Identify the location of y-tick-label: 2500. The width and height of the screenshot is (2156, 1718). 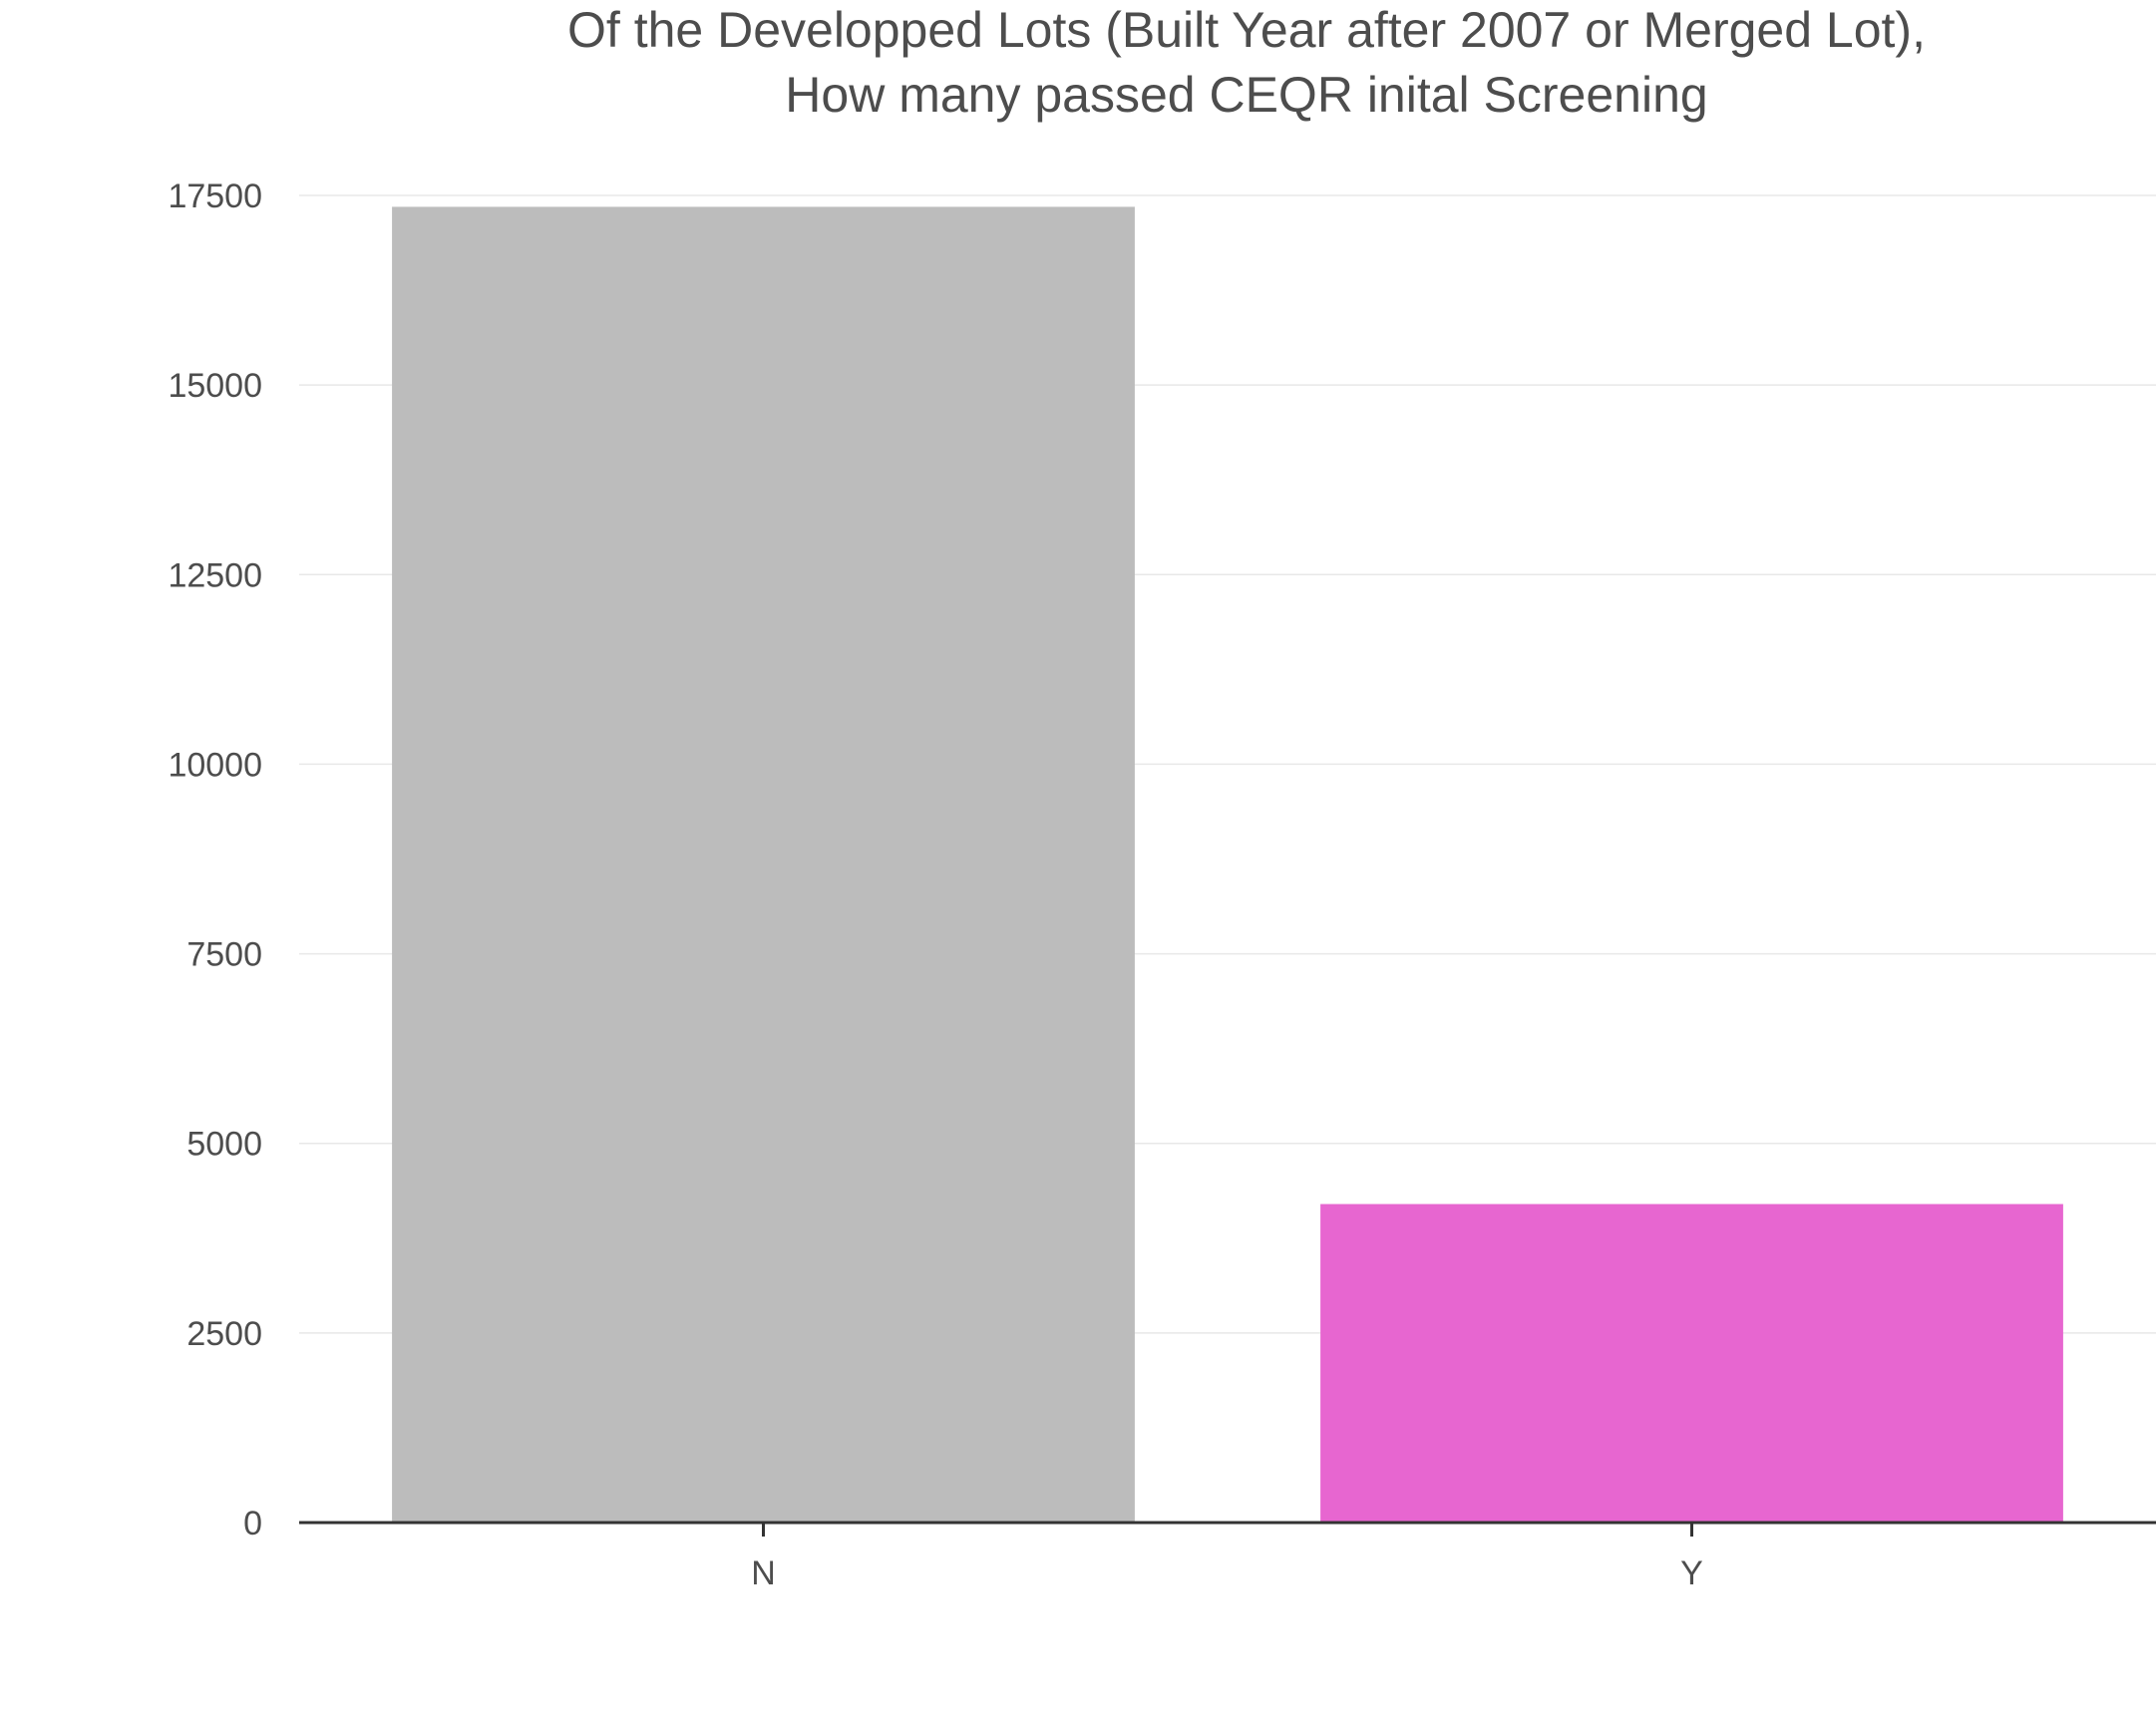
(224, 1334).